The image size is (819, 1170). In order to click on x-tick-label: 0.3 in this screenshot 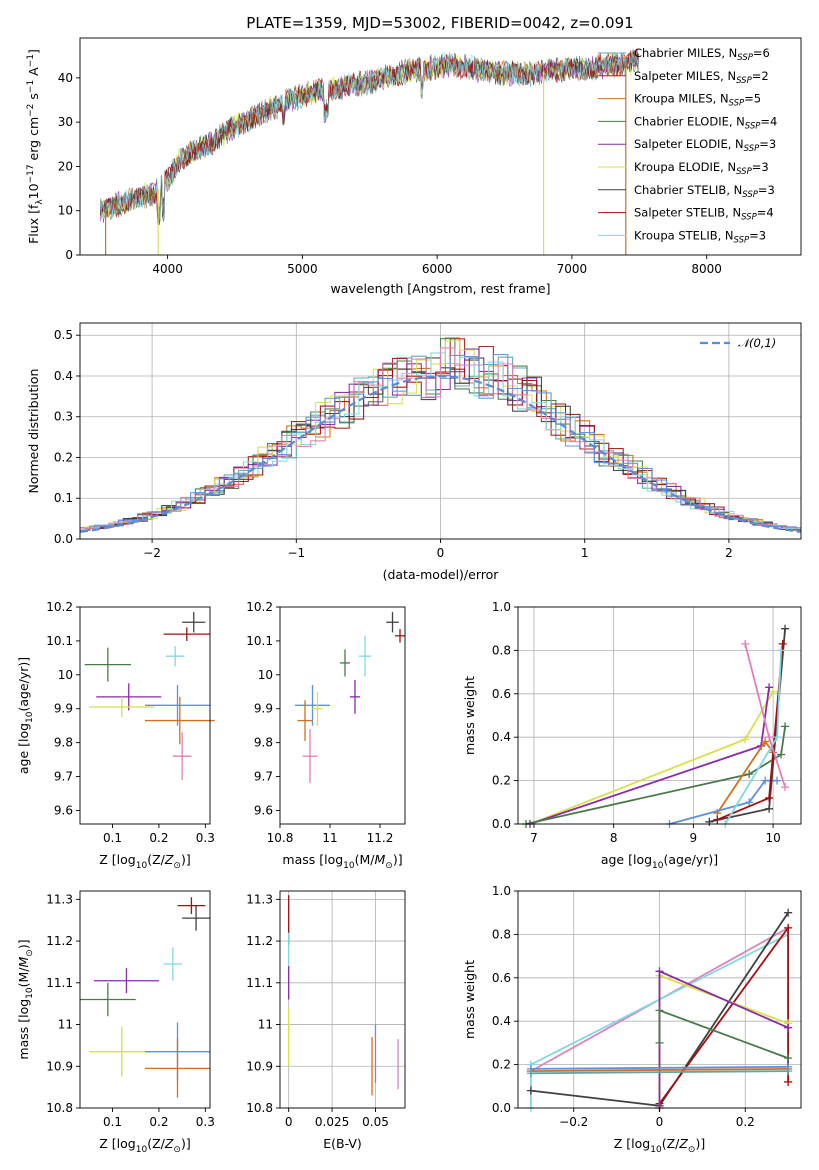, I will do `click(205, 1122)`.